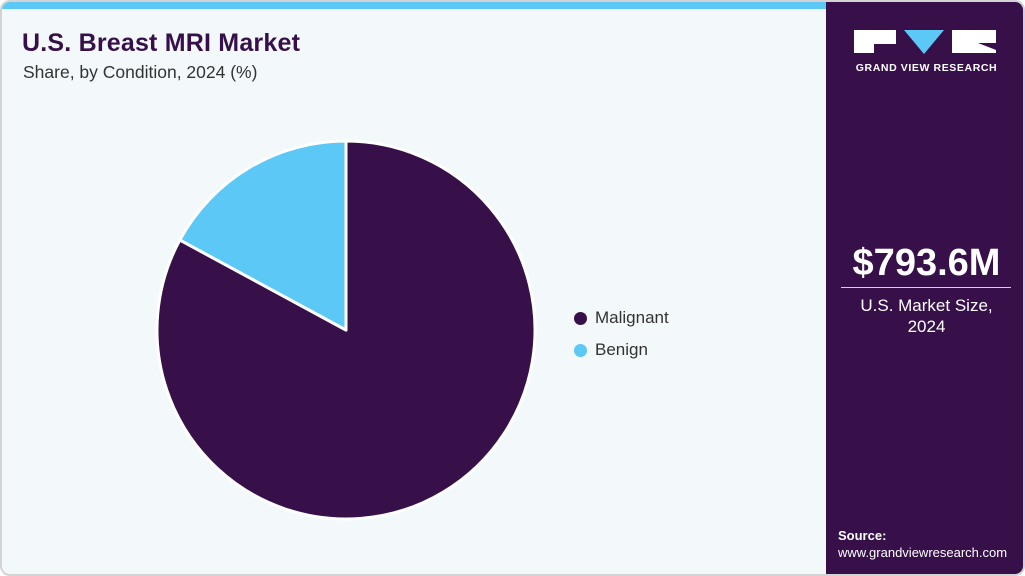 This screenshot has width=1025, height=576. I want to click on legend-label: Benign, so click(621, 349).